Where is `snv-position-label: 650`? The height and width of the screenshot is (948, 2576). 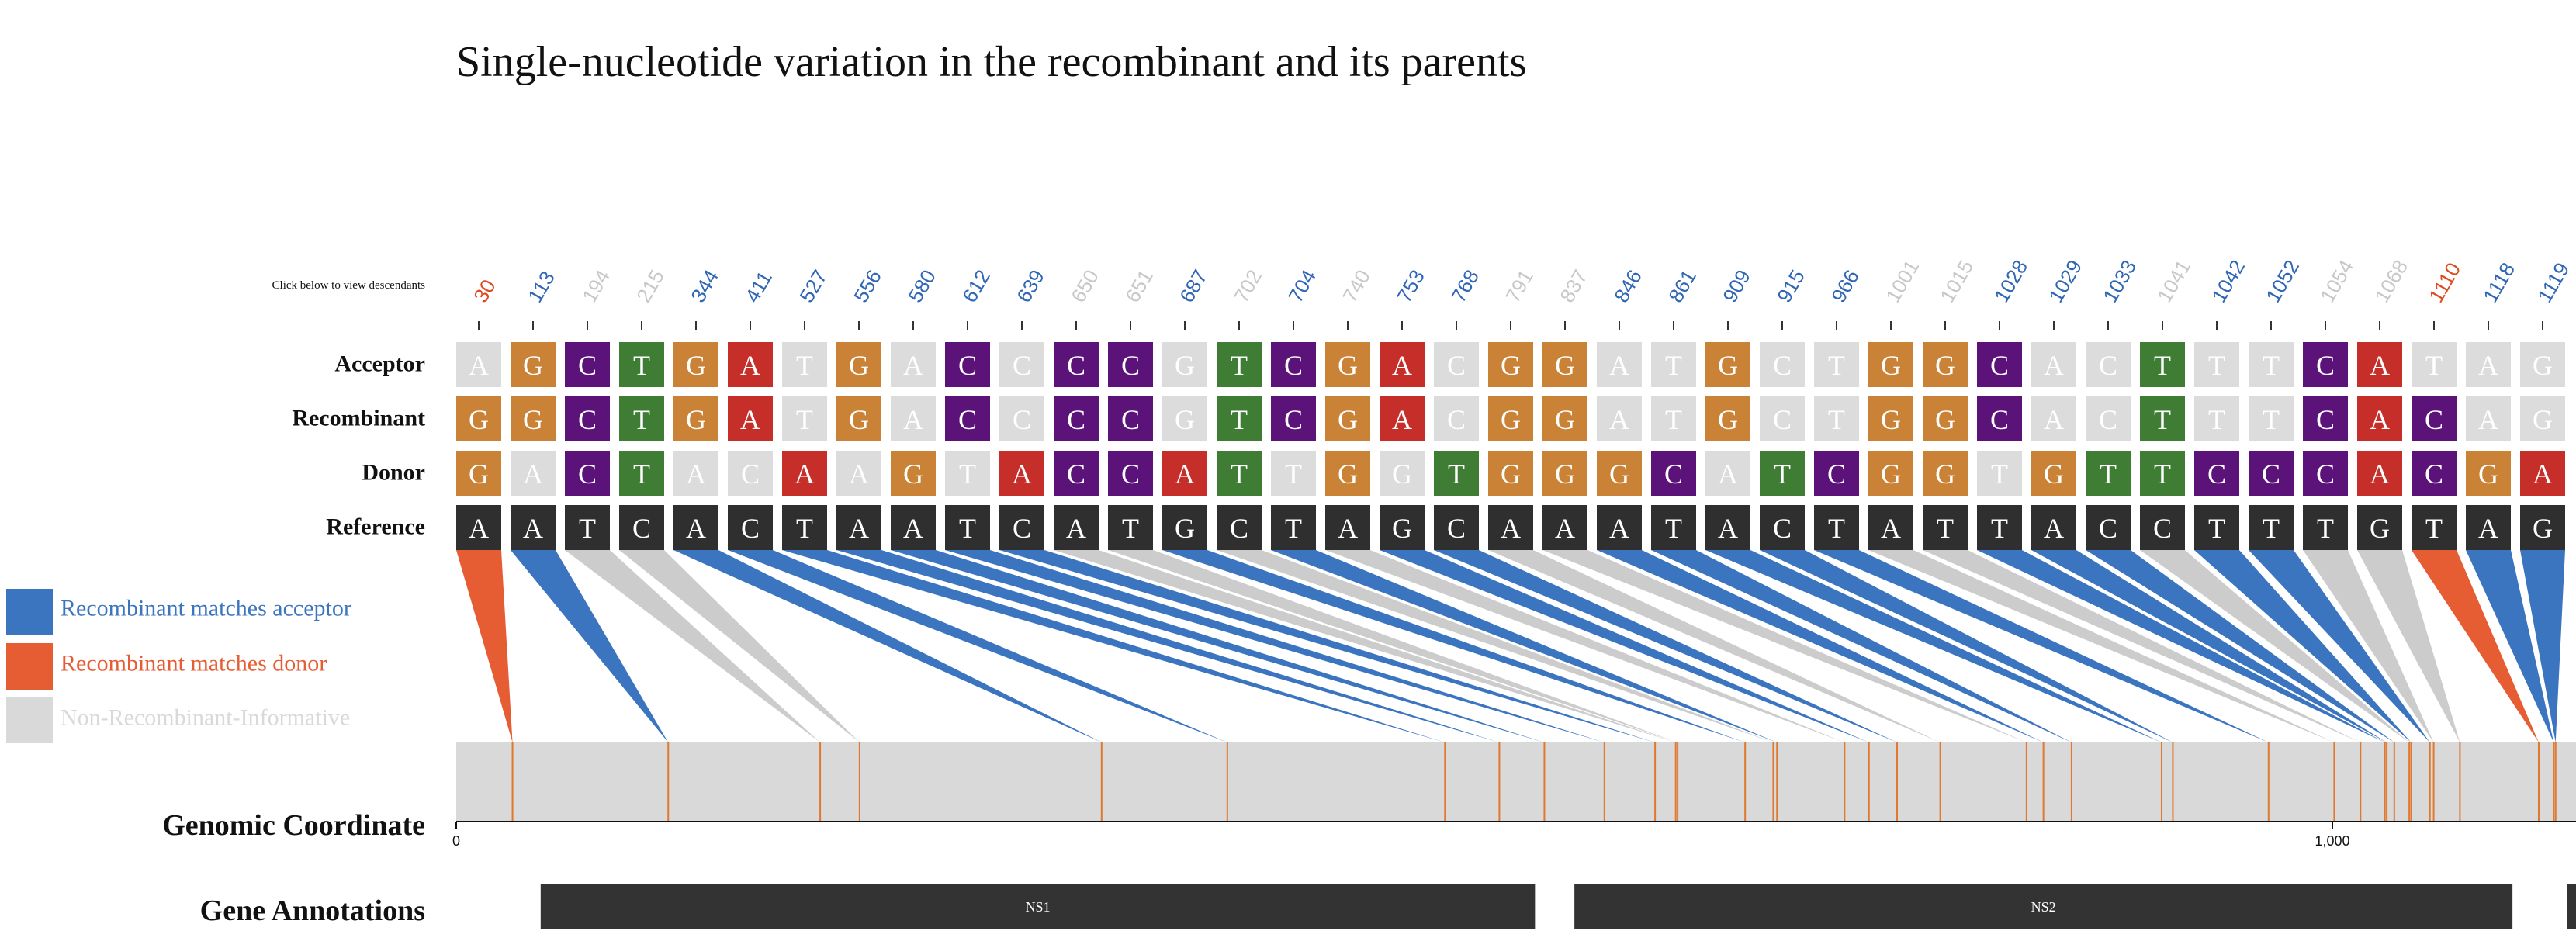 snv-position-label: 650 is located at coordinates (1084, 285).